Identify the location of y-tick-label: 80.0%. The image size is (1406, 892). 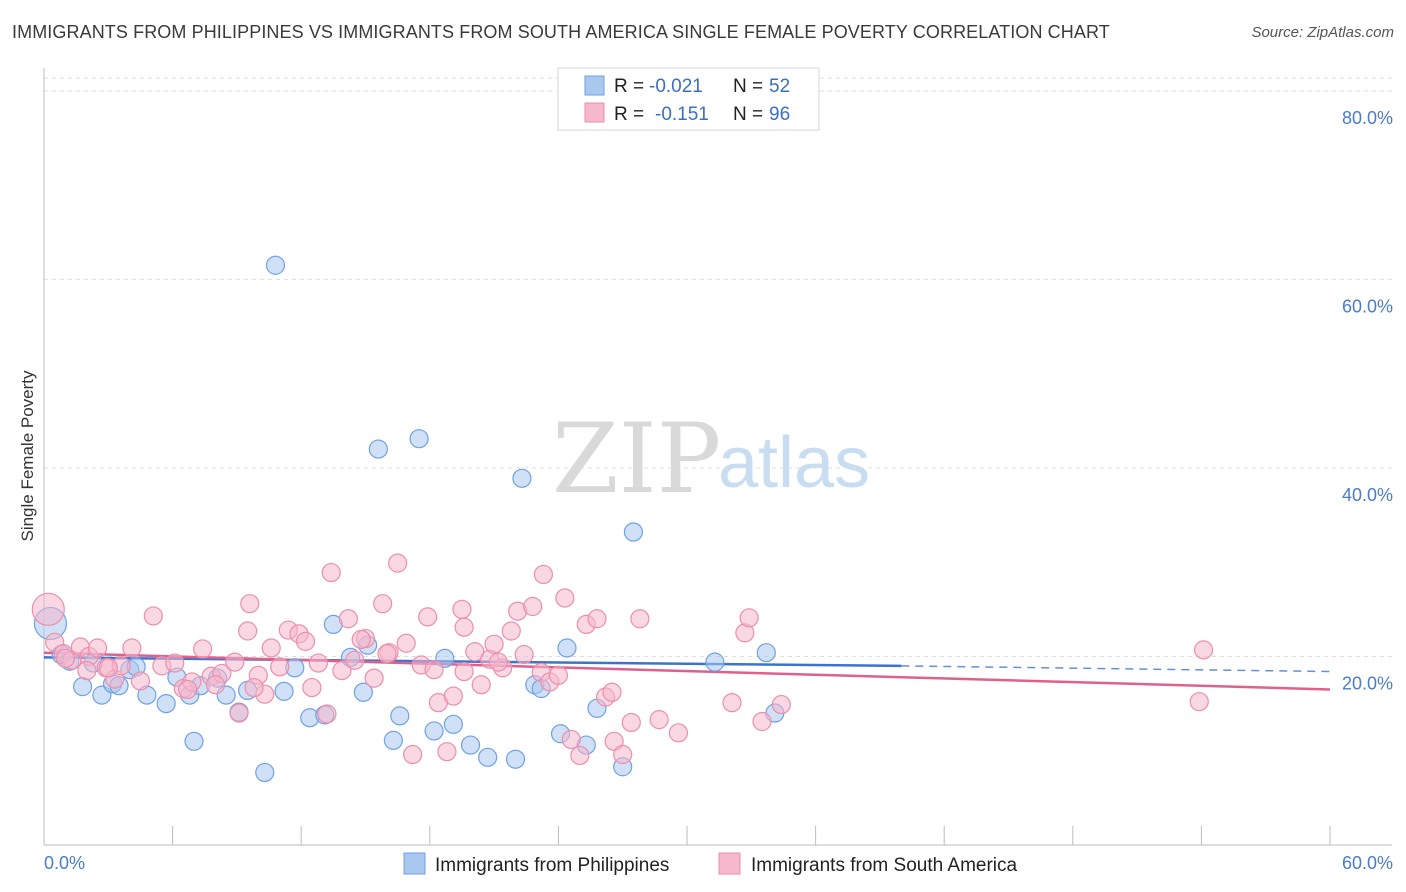
(1367, 118).